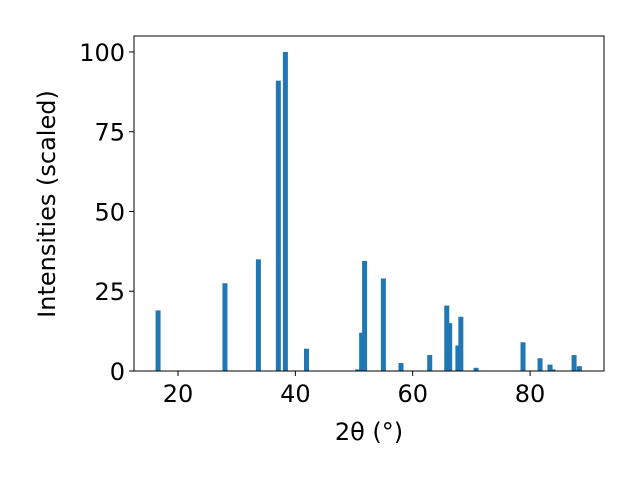 Image resolution: width=640 pixels, height=480 pixels. I want to click on y-axis-label: Intensities (scaled), so click(47, 204).